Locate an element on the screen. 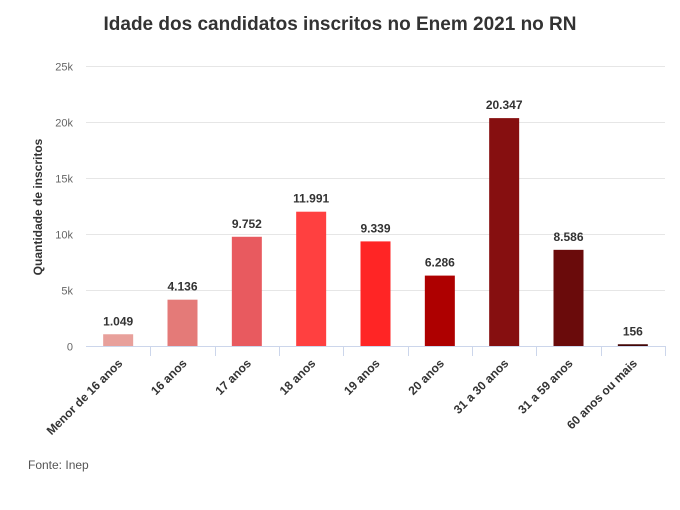 This screenshot has width=680, height=510. y-tick-label: 15k is located at coordinates (64, 180).